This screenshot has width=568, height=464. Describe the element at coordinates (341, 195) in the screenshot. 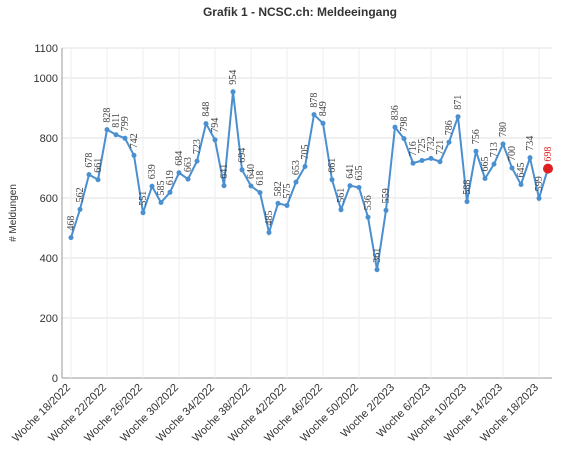

I see `value-label: 561` at that location.